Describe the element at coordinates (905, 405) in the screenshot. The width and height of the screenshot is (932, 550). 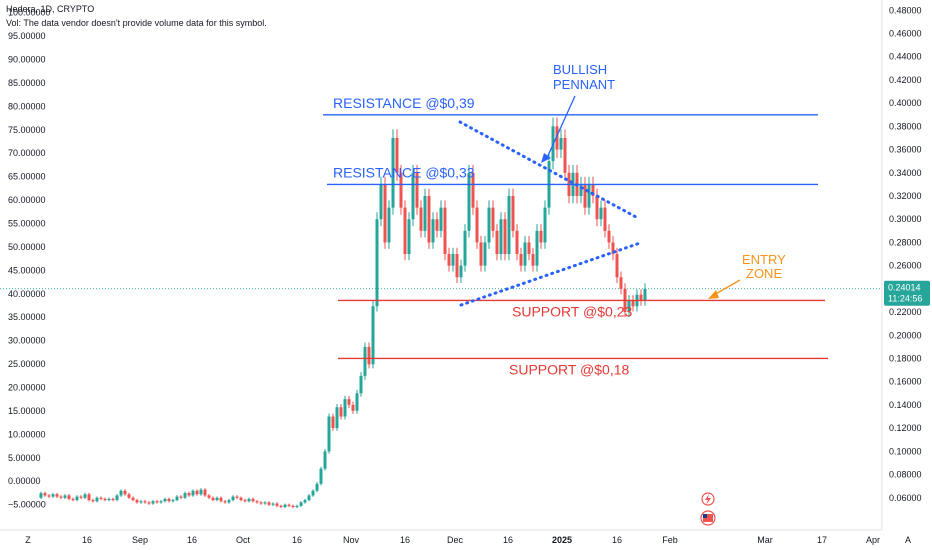
I see `right-axis-tick: 0.14000` at that location.